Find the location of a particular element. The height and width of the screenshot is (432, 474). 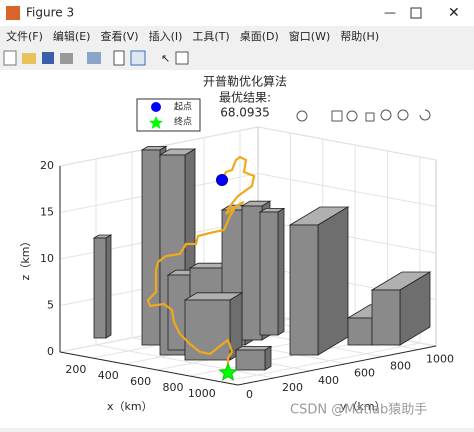

menu-item: 插入(I) is located at coordinates (166, 36).